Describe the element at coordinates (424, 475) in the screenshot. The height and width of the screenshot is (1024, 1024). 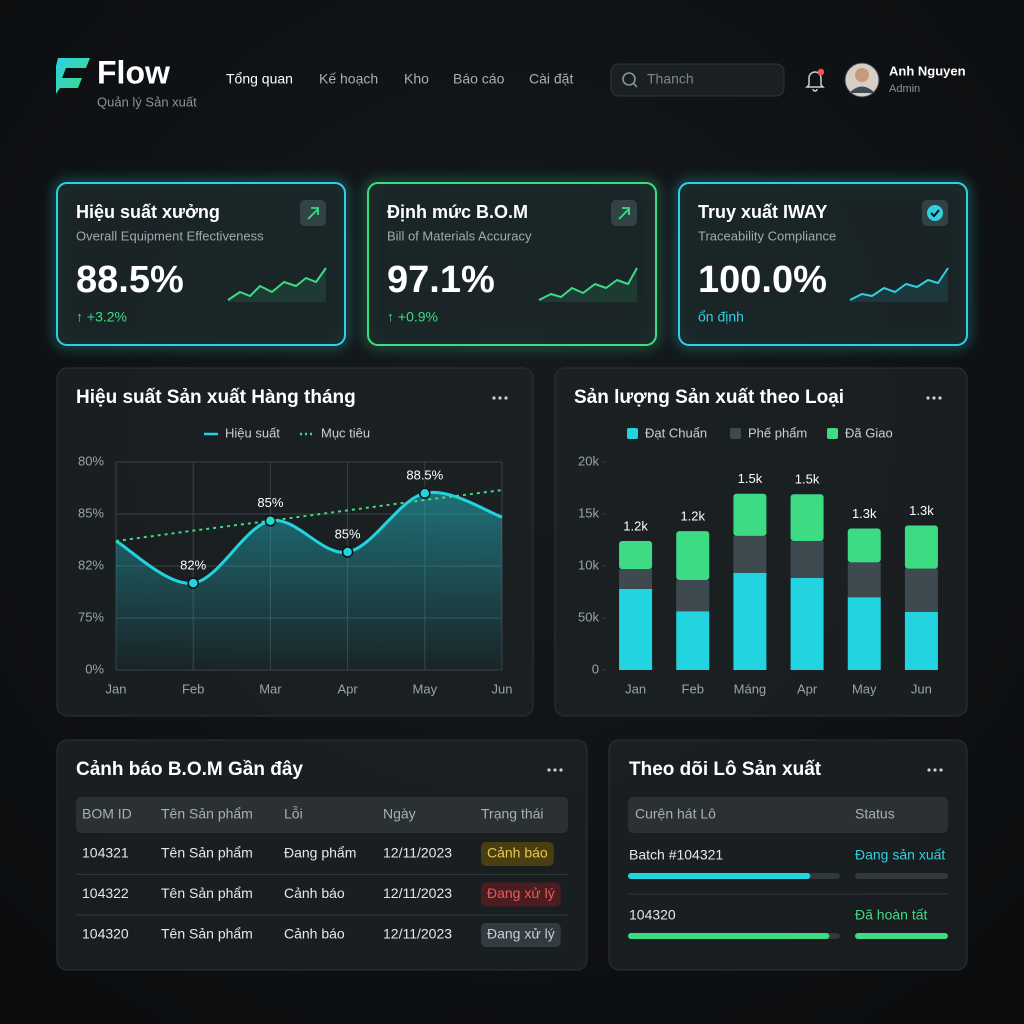
I see `data-label: 88.5%` at that location.